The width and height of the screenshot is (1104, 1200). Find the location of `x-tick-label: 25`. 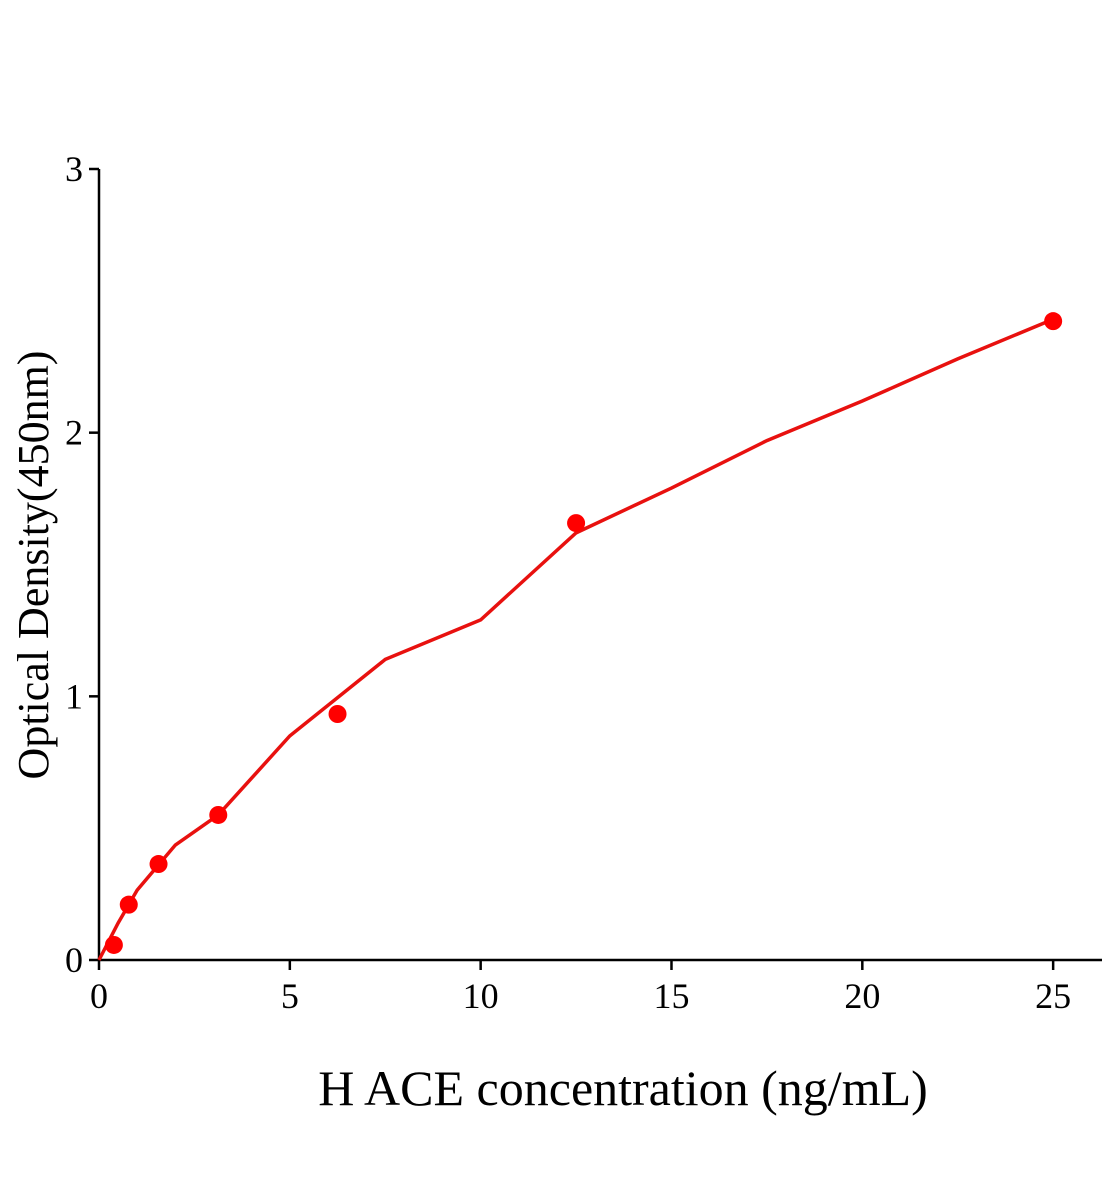

x-tick-label: 25 is located at coordinates (1053, 996).